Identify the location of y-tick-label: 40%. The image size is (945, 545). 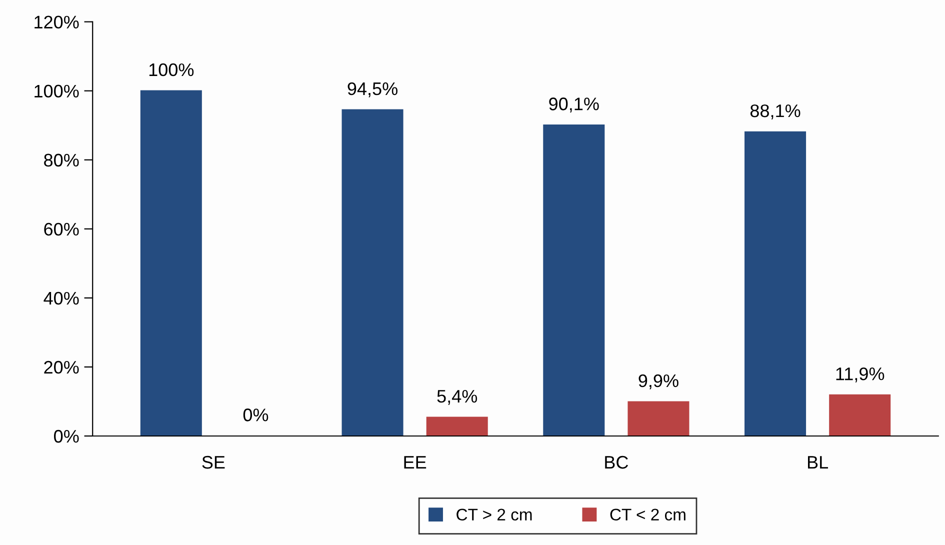
(61, 298).